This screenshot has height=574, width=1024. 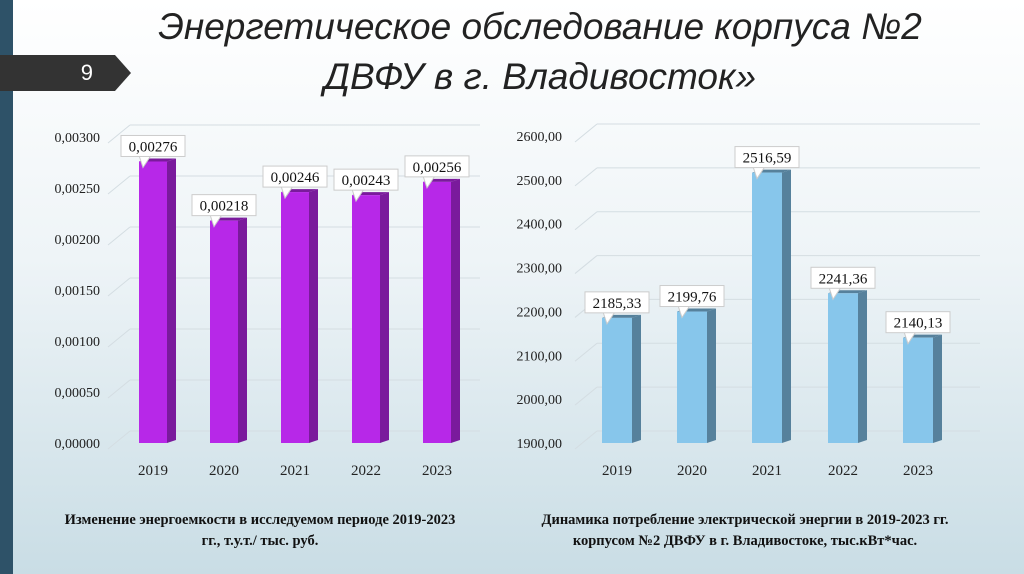 I want to click on left-y-tick-label: 0,00150, so click(x=78, y=291).